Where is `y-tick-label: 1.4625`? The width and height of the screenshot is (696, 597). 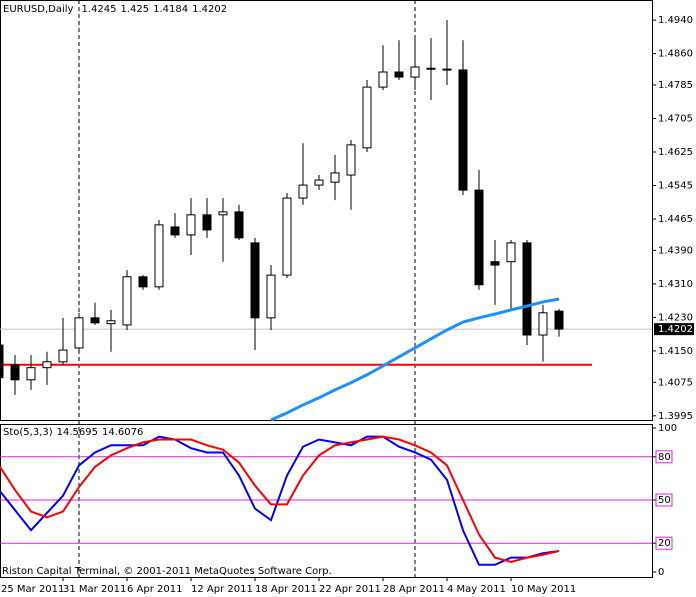 y-tick-label: 1.4625 is located at coordinates (675, 152).